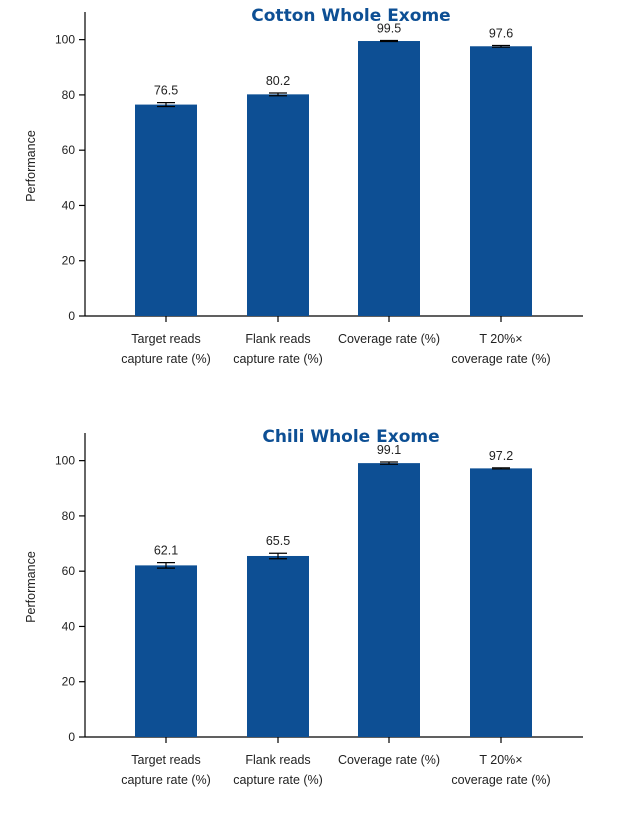 The height and width of the screenshot is (821, 622). Describe the element at coordinates (278, 541) in the screenshot. I see `data-label: 65.5` at that location.